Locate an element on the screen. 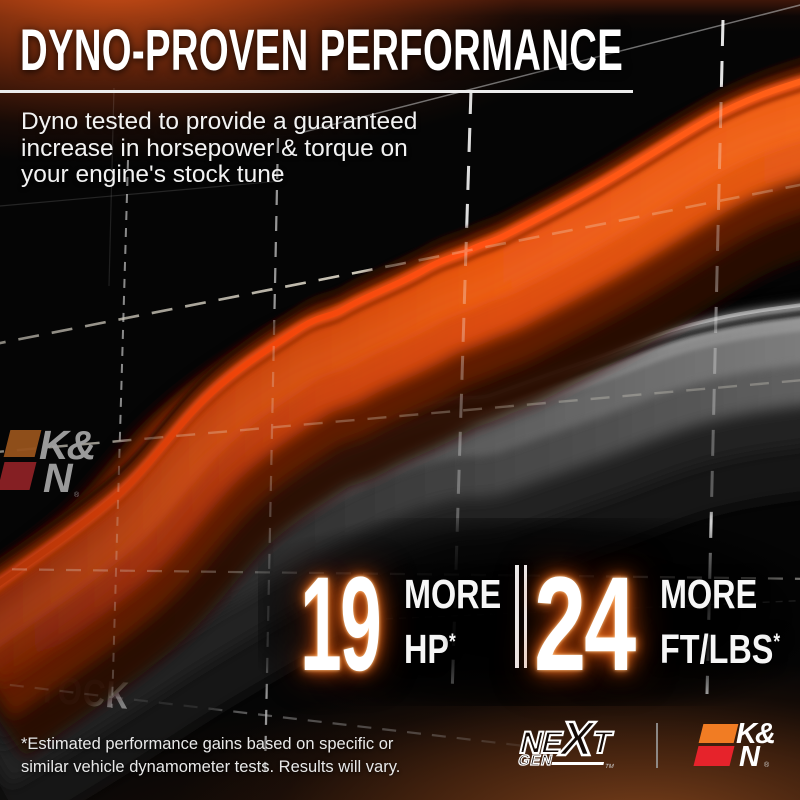 The width and height of the screenshot is (800, 800). subtitle-line: Dyno tested to provide a guaranteed is located at coordinates (219, 121).